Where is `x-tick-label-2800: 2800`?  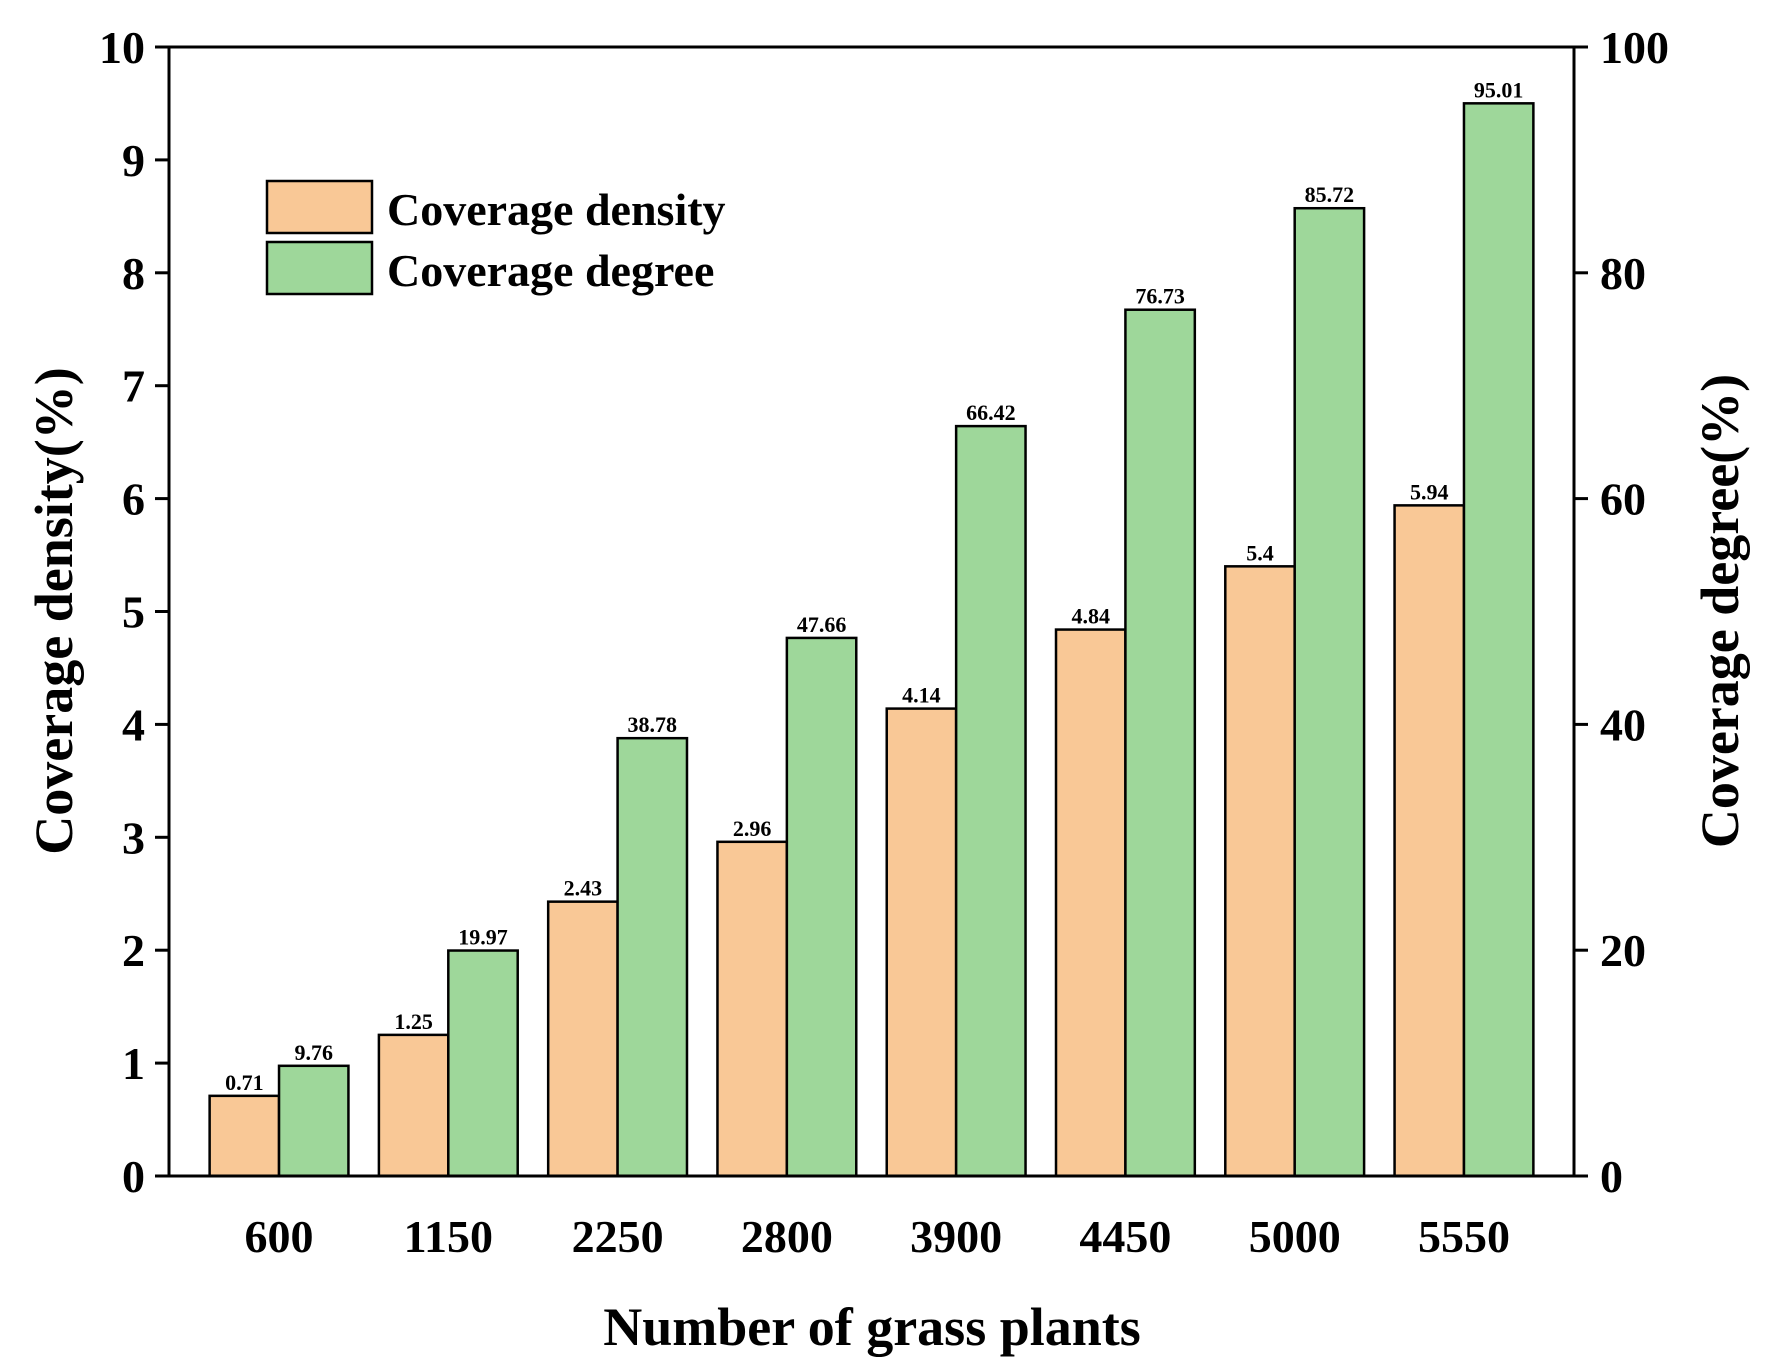 x-tick-label-2800: 2800 is located at coordinates (787, 1236).